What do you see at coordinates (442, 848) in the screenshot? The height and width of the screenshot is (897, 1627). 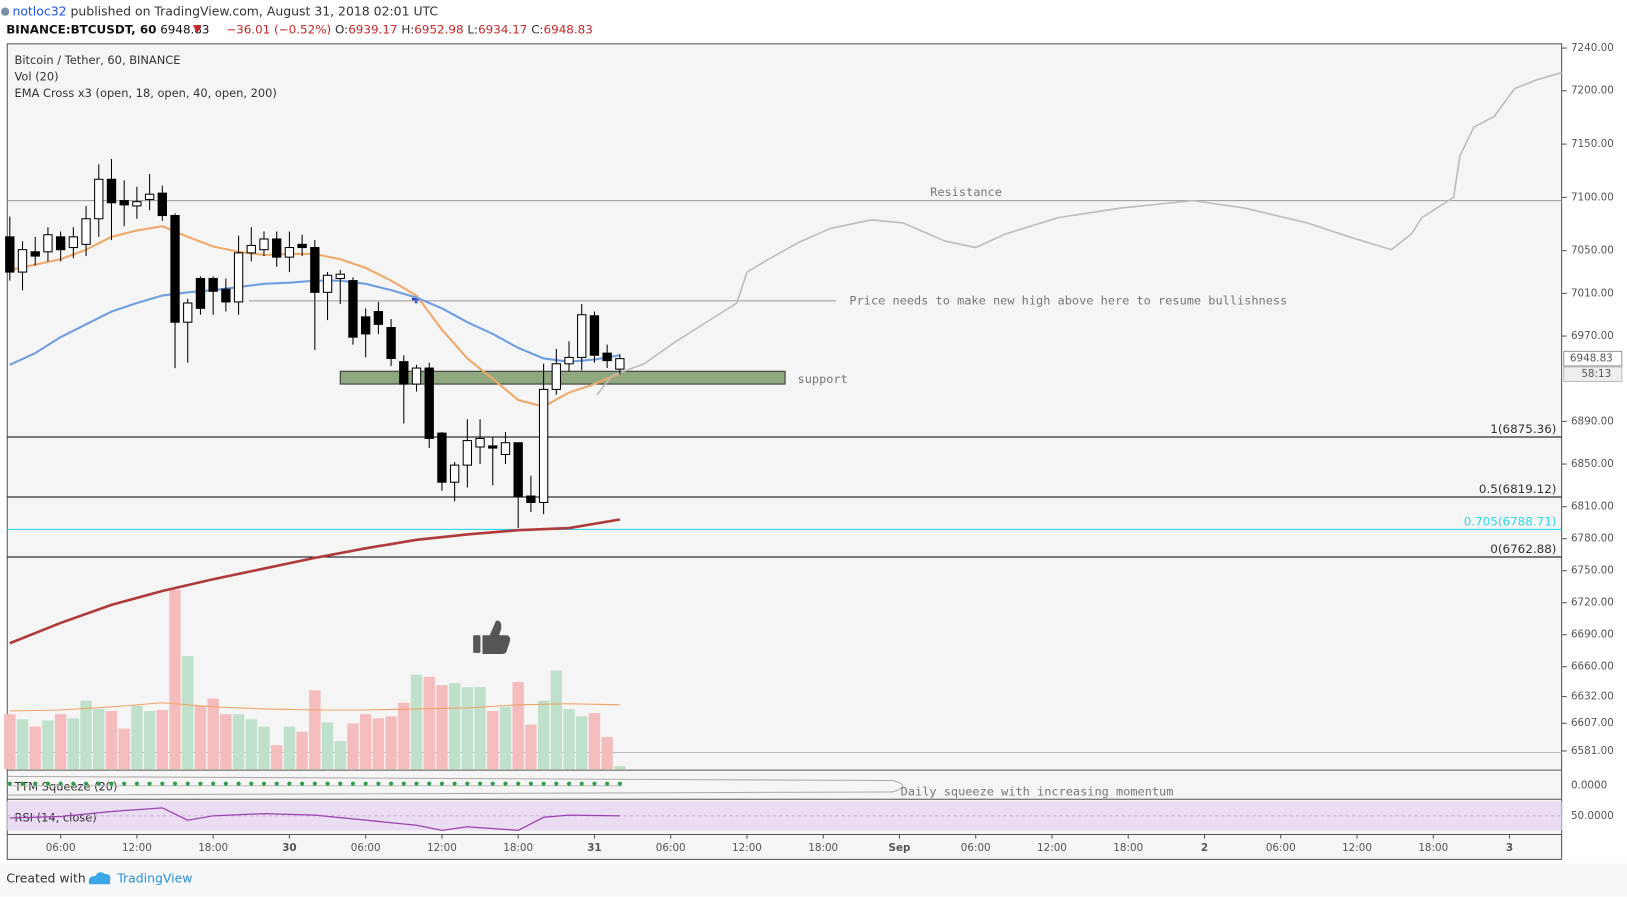 I see `x-tick-label: 12:00` at bounding box center [442, 848].